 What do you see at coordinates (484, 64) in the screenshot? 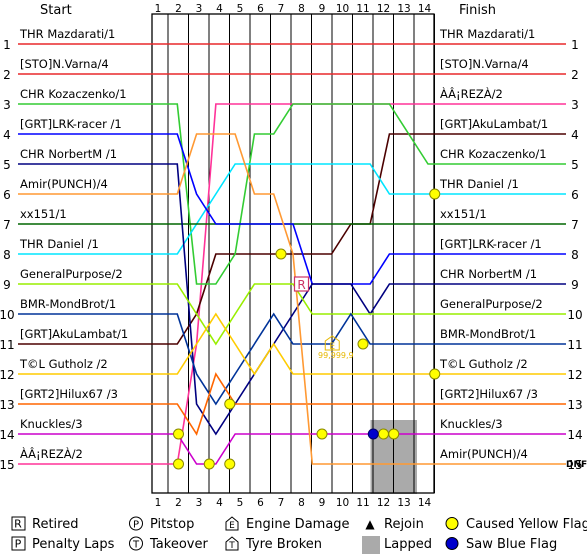
I see `finish-driver-label: [STO]N.Varna/4` at bounding box center [484, 64].